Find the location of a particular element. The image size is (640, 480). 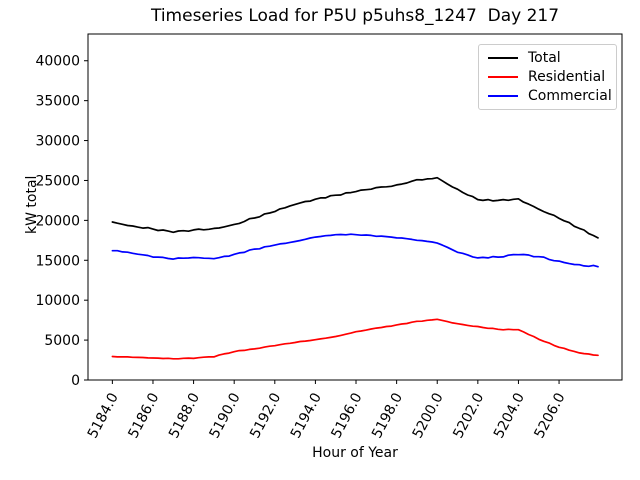

x-tick-label: 5198.0 is located at coordinates (387, 415).